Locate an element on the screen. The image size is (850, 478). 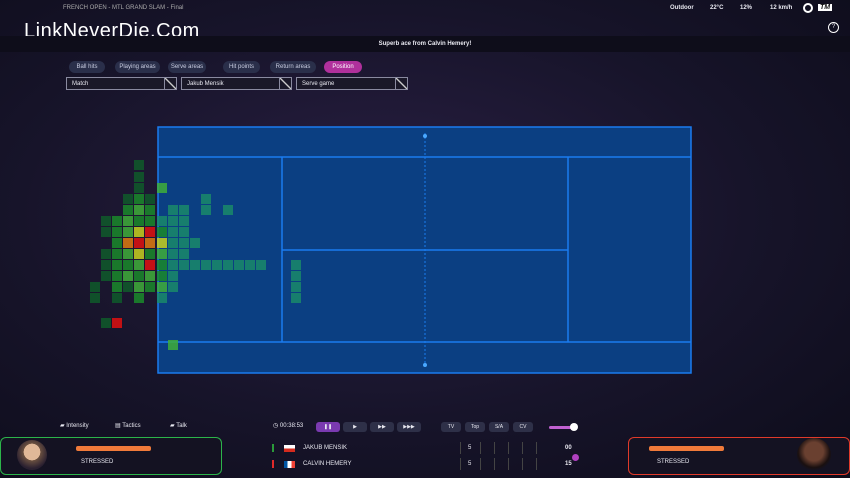
tab: Serve areas is located at coordinates (187, 67).